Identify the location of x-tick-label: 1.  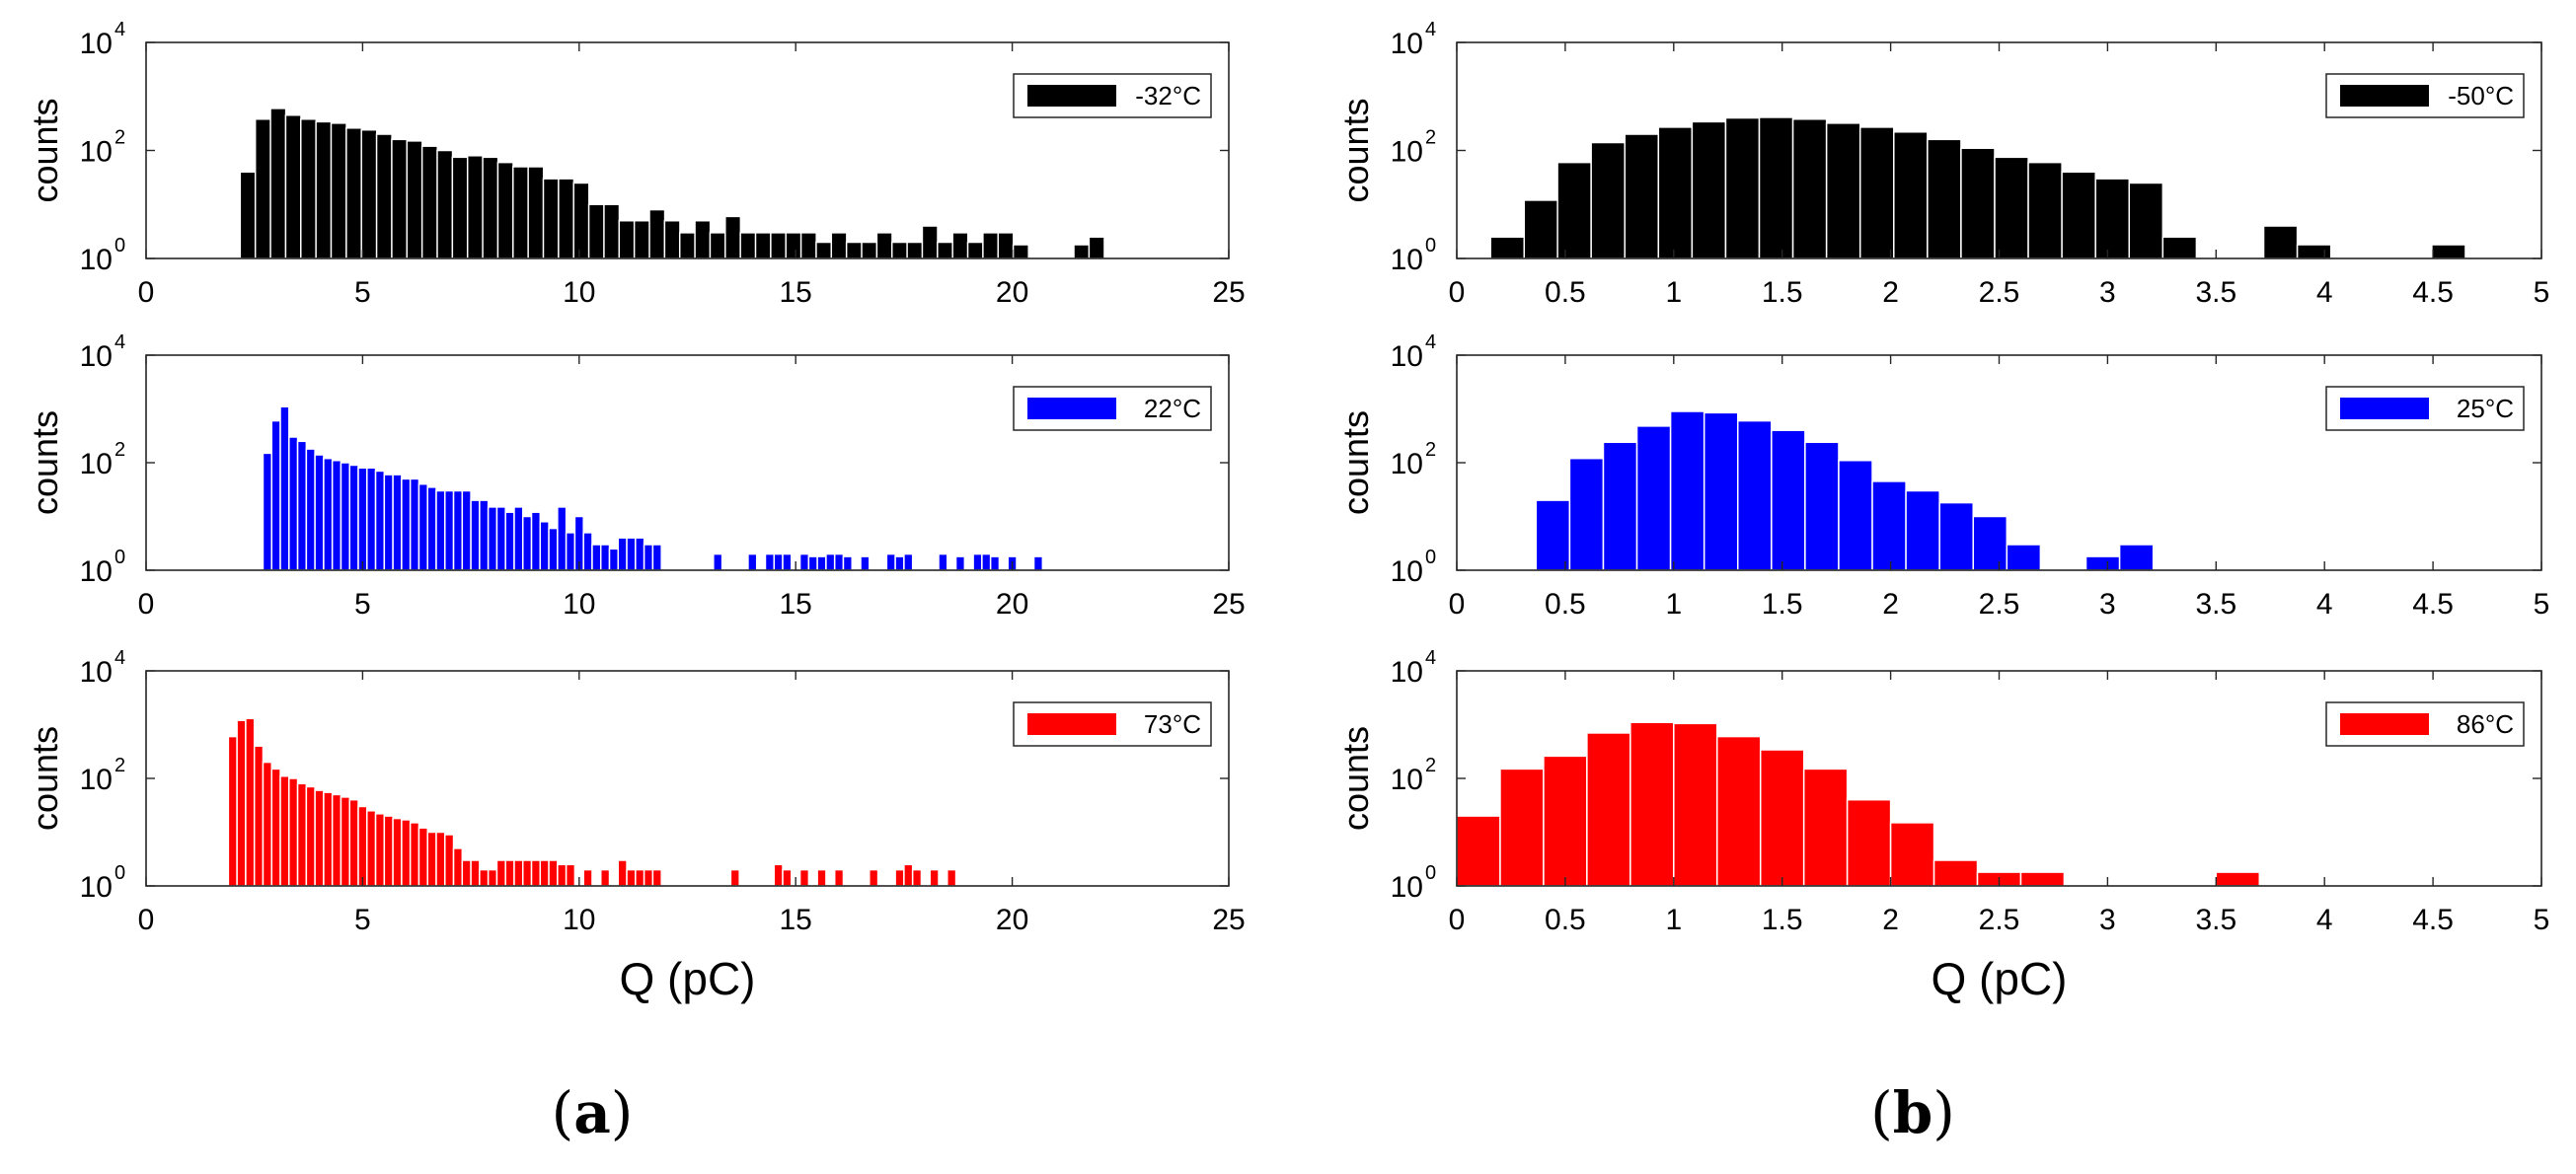
(1673, 920).